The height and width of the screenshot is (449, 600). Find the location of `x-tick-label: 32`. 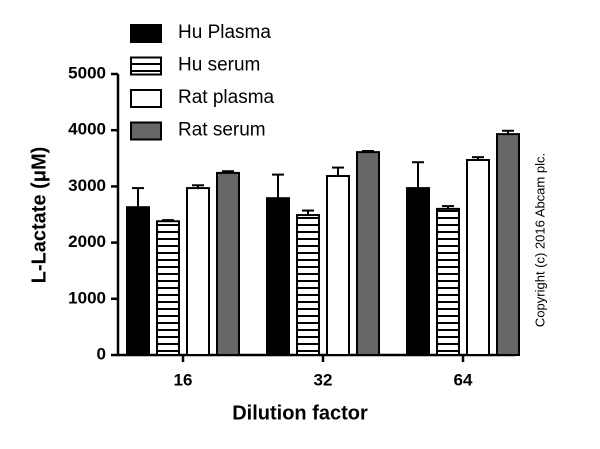

x-tick-label: 32 is located at coordinates (323, 379).